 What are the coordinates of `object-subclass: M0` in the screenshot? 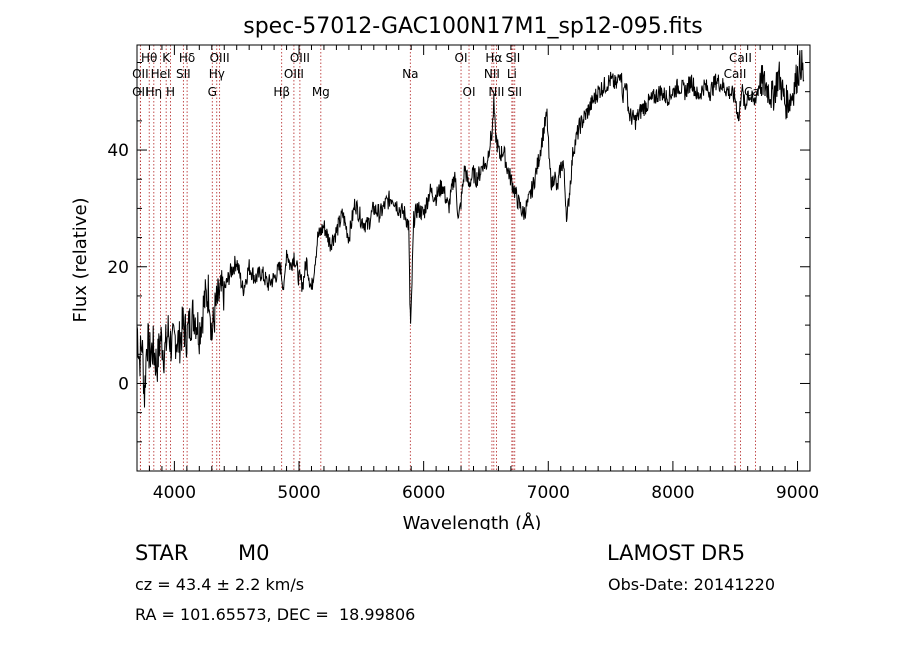 It's located at (254, 553).